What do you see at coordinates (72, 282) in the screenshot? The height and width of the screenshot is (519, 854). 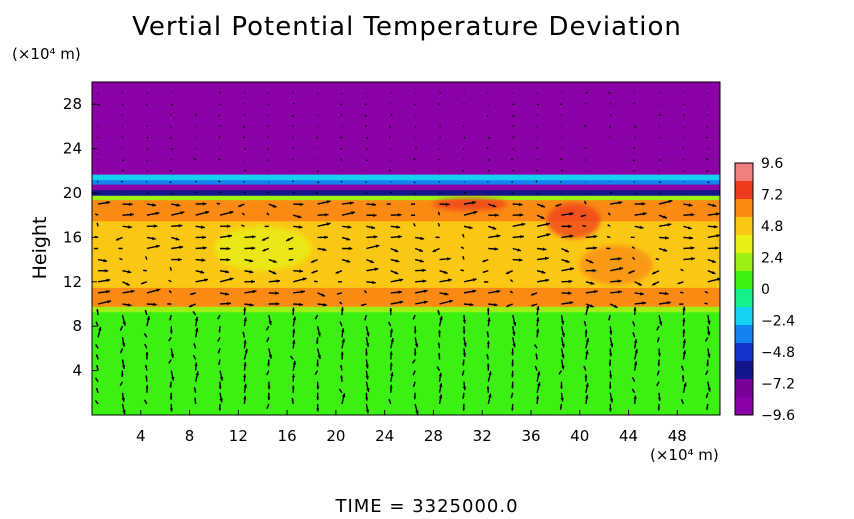 I see `y-tick-label: 12` at bounding box center [72, 282].